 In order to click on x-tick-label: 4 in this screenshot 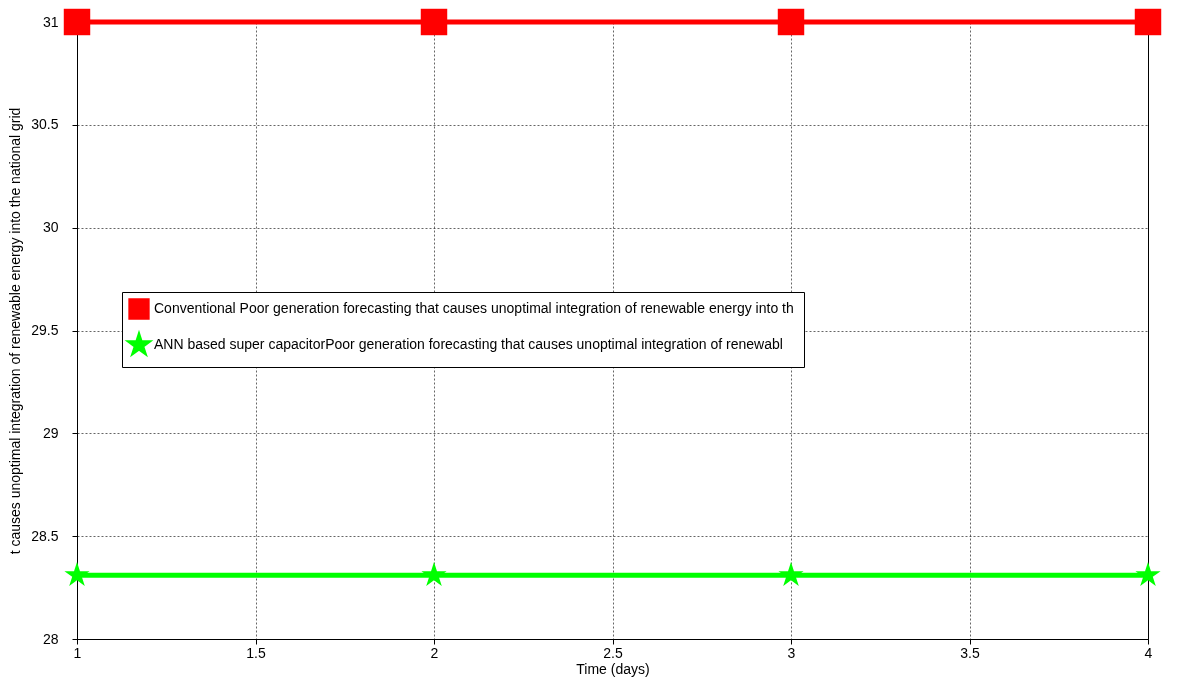, I will do `click(1148, 652)`.